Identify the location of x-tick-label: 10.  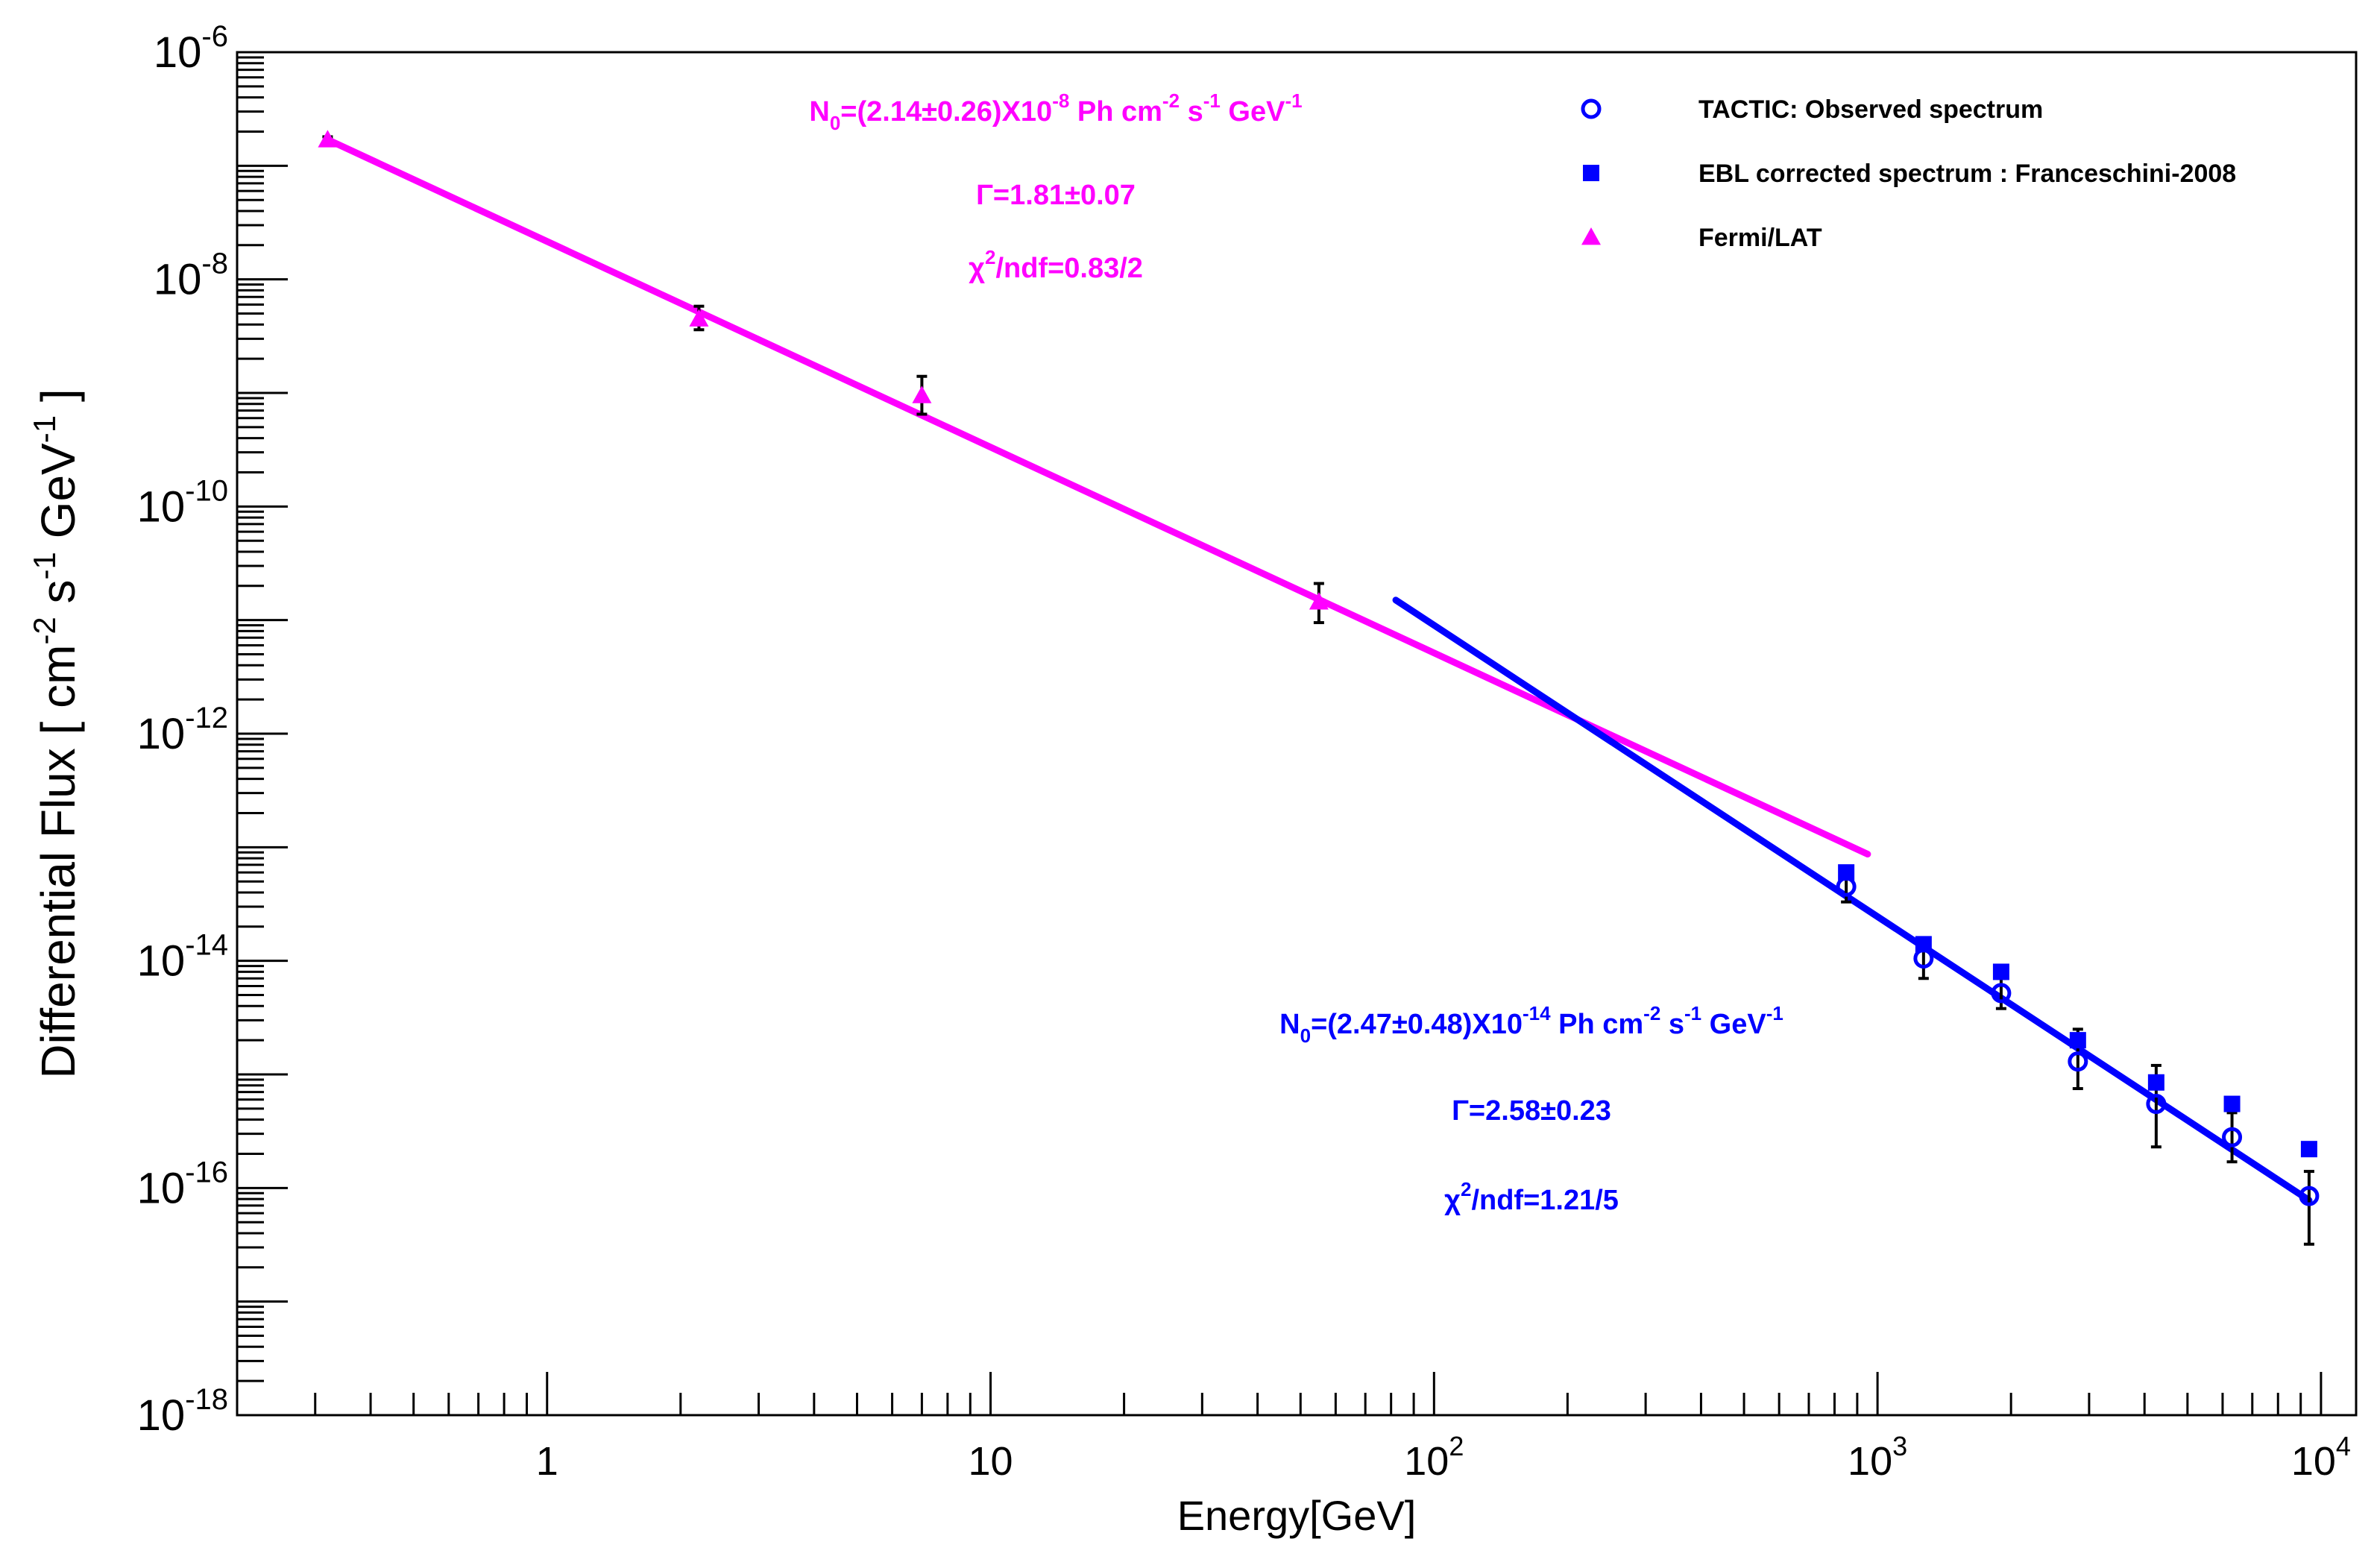
(990, 1461).